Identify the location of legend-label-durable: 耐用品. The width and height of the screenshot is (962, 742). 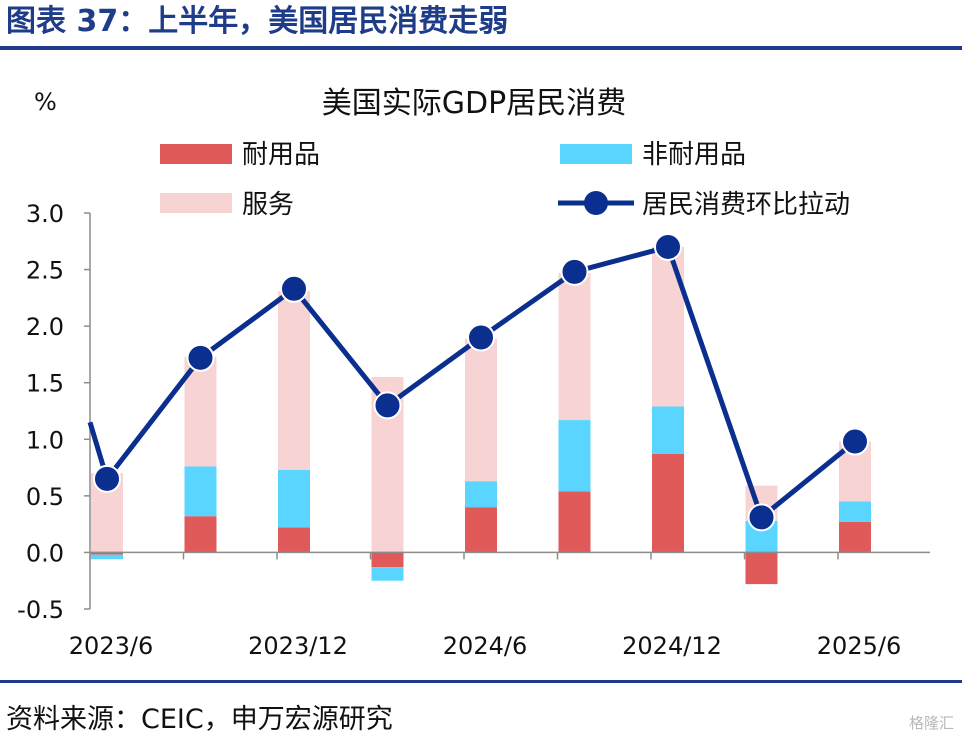
(281, 155).